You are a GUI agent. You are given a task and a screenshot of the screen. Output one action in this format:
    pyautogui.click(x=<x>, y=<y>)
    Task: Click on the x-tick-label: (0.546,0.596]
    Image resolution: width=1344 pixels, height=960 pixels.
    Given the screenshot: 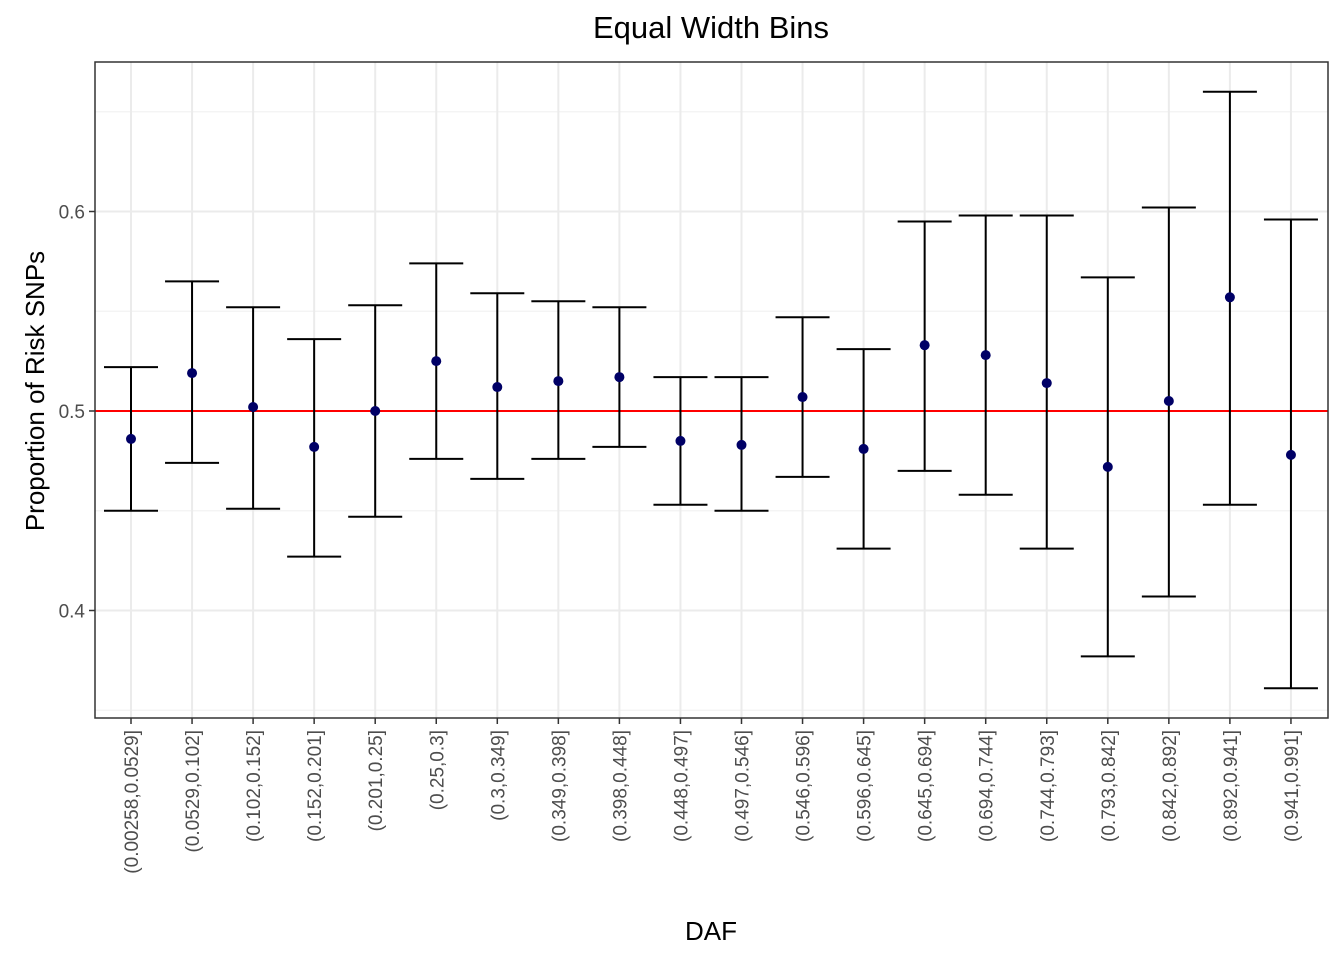 What is the action you would take?
    pyautogui.click(x=804, y=786)
    